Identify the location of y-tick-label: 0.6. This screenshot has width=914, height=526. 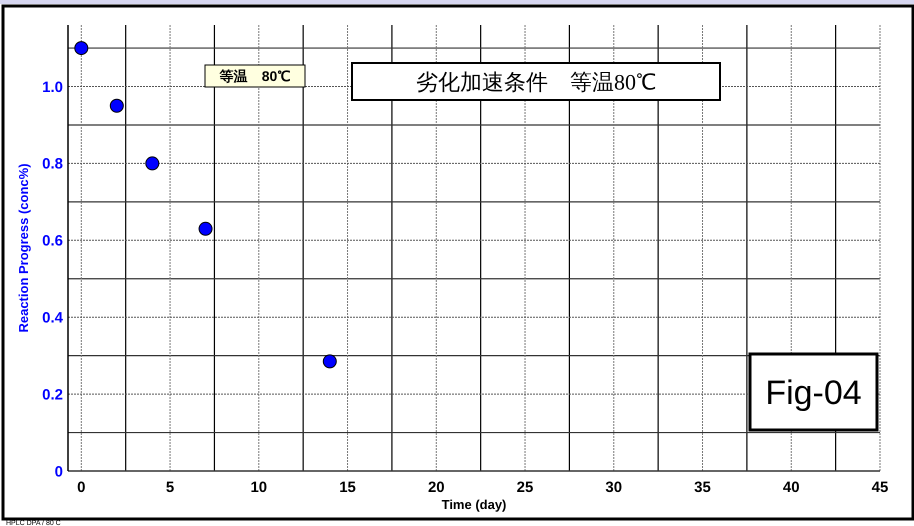
(52, 241).